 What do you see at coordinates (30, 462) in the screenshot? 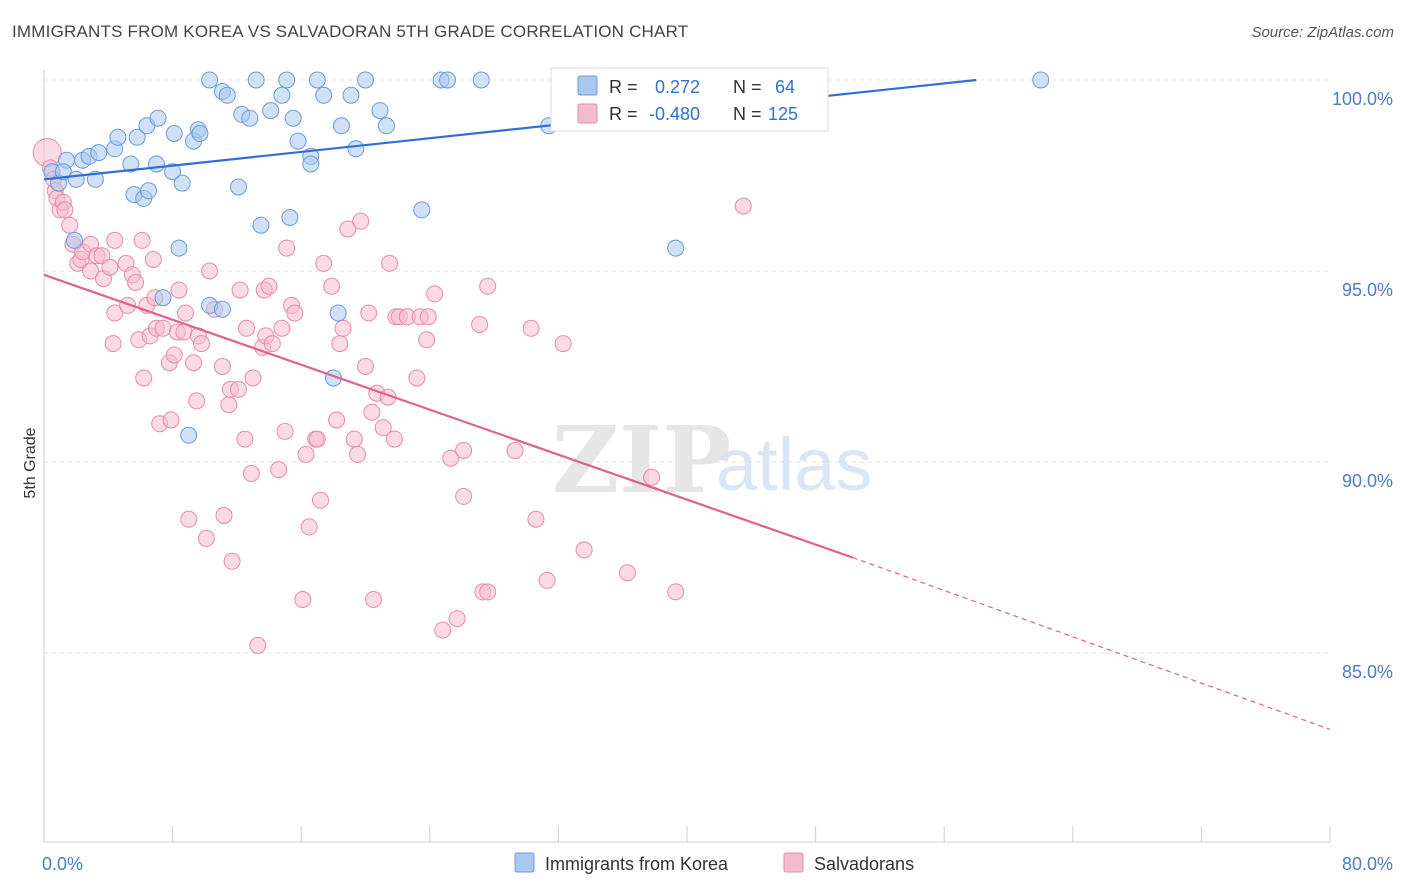
I see `y-axis-title: 5th Grade` at bounding box center [30, 462].